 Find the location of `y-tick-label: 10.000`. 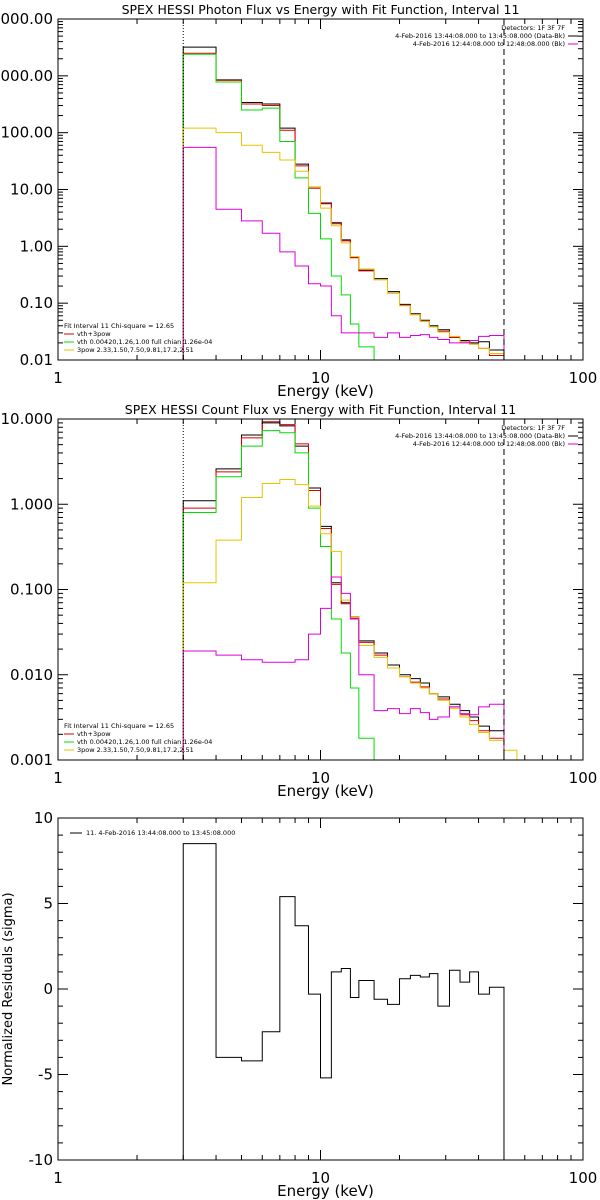

y-tick-label: 10.000 is located at coordinates (27, 419).